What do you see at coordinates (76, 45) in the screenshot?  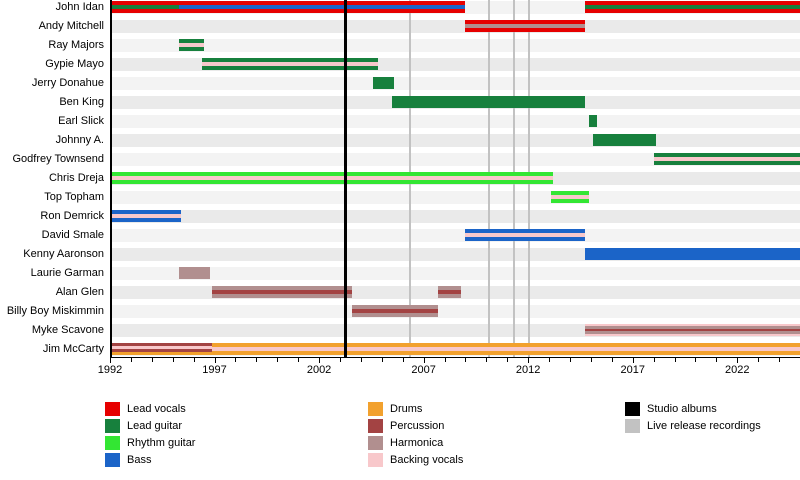 I see `member-label: Ray Majors` at bounding box center [76, 45].